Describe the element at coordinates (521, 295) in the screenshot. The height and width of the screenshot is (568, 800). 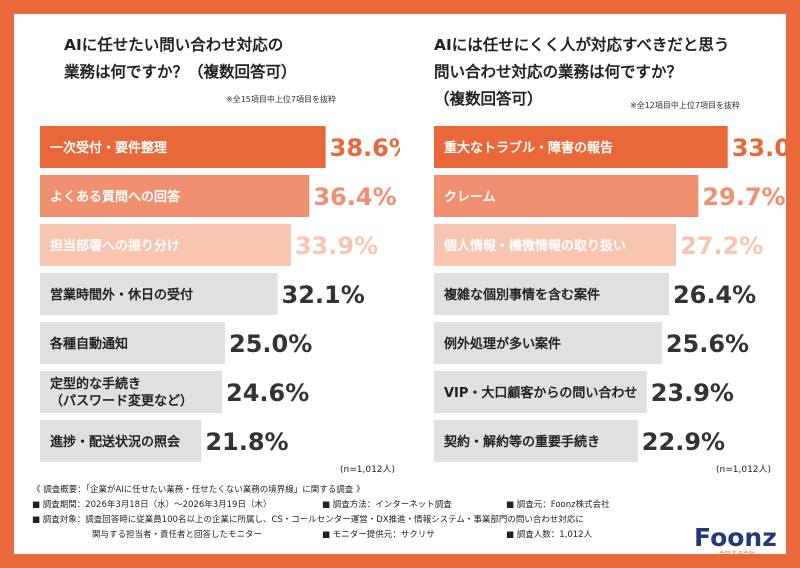
I see `bar-label: 複雑な個別事情を含む案件` at that location.